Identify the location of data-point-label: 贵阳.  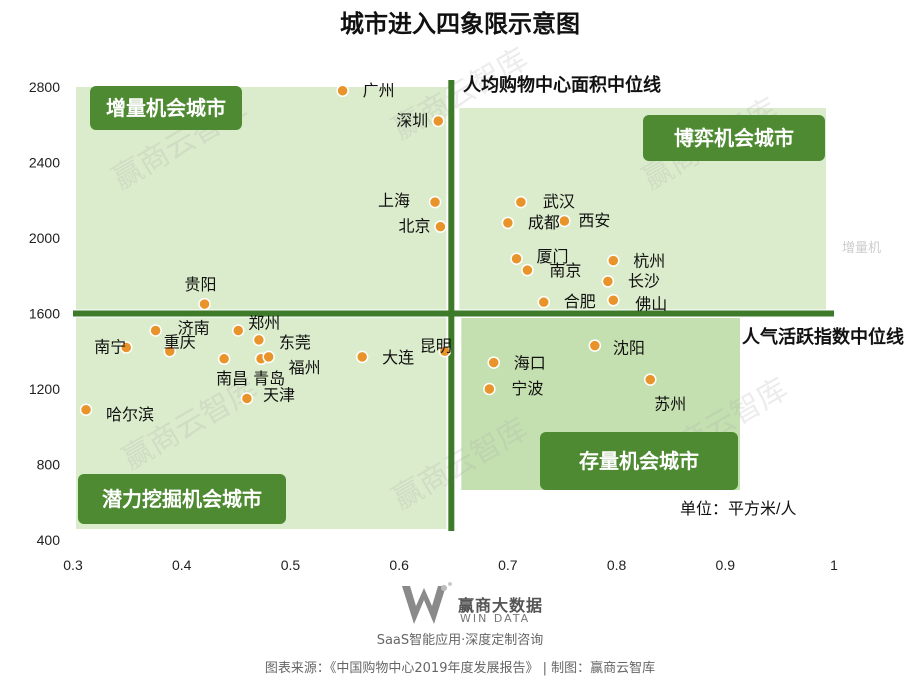
(201, 285).